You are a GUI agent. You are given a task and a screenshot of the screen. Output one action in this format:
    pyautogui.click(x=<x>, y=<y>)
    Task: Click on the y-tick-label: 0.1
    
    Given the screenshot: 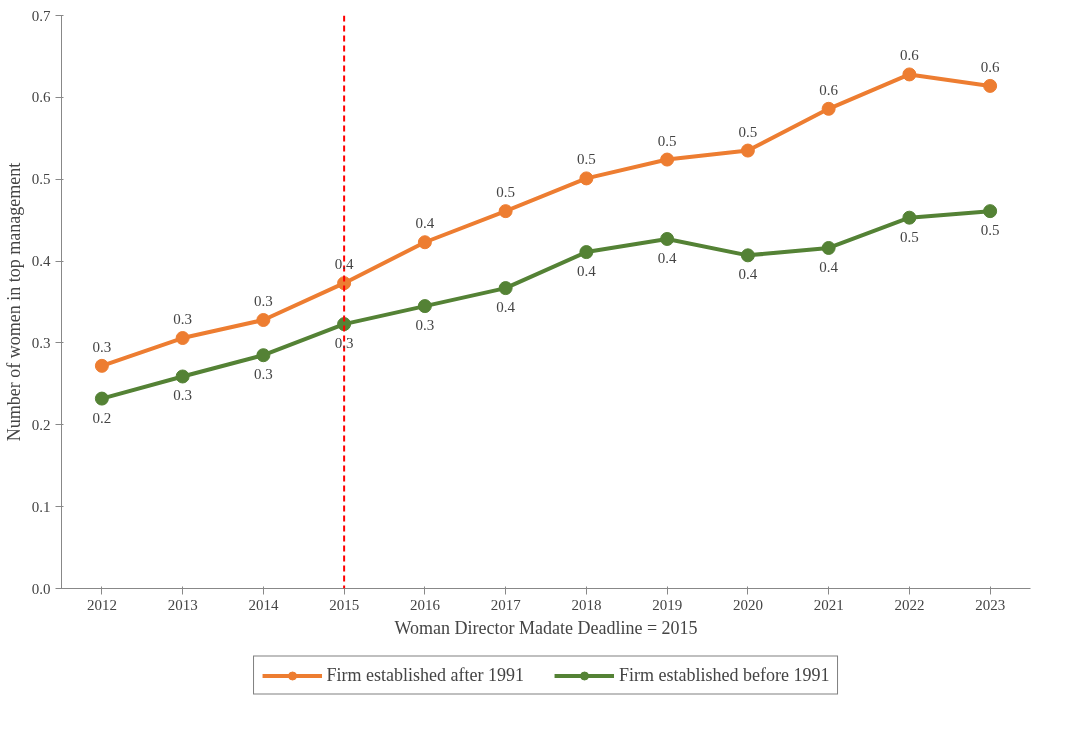 What is the action you would take?
    pyautogui.click(x=41, y=506)
    